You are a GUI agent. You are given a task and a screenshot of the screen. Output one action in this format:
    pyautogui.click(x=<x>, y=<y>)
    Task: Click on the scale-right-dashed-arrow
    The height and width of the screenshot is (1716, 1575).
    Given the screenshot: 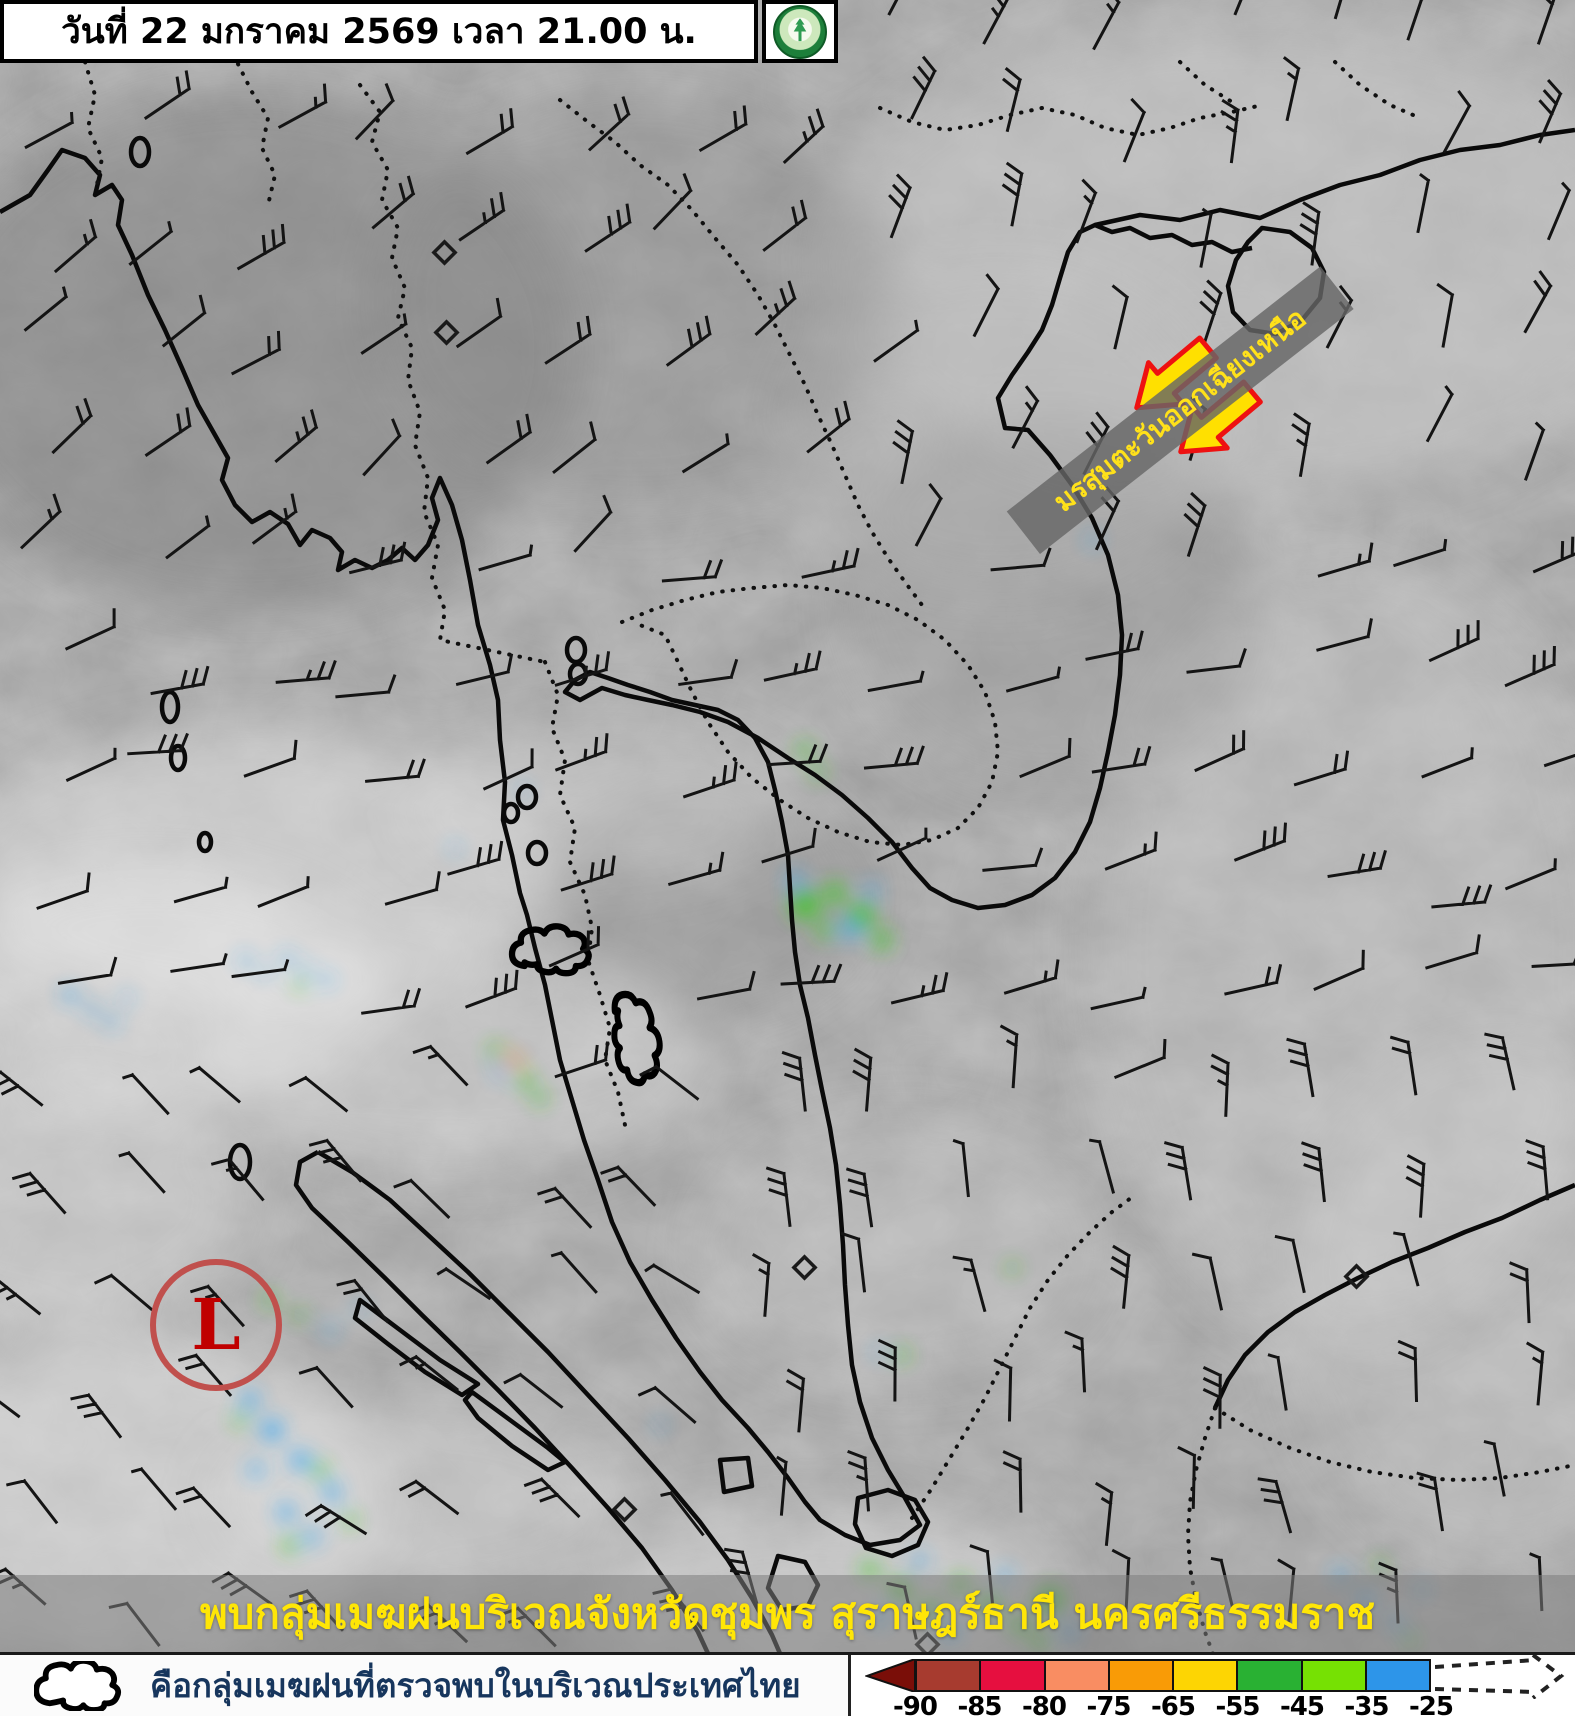 What is the action you would take?
    pyautogui.click(x=1500, y=1677)
    